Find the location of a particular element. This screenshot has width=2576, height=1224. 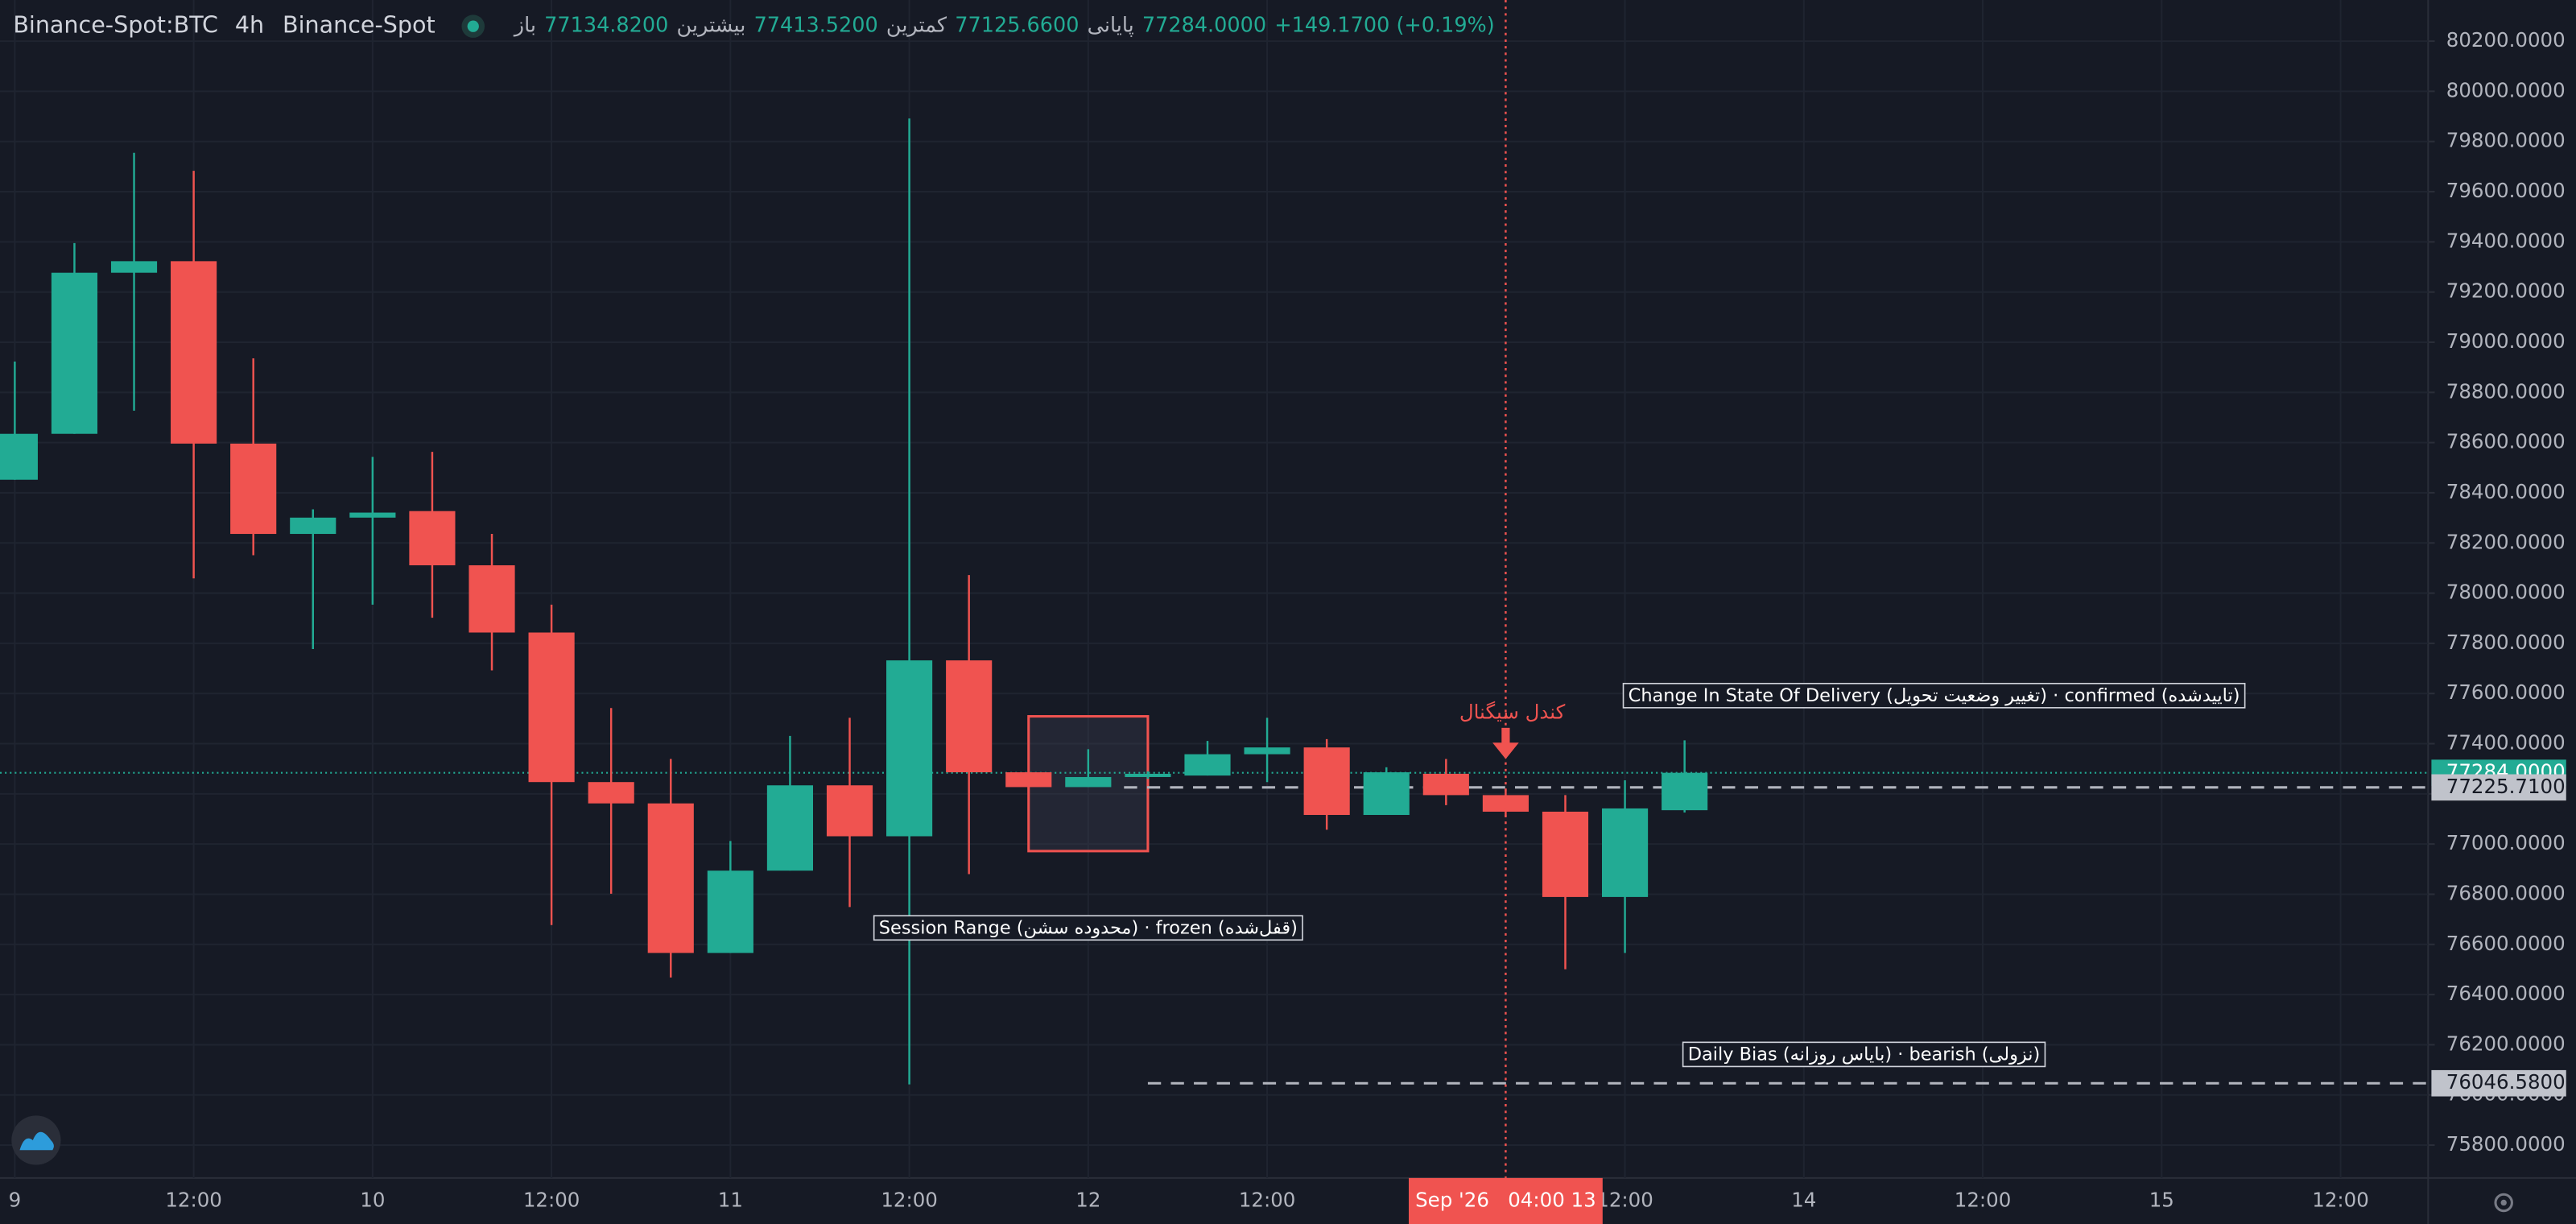

y-tick-label: 77800.0000 is located at coordinates (2506, 642).